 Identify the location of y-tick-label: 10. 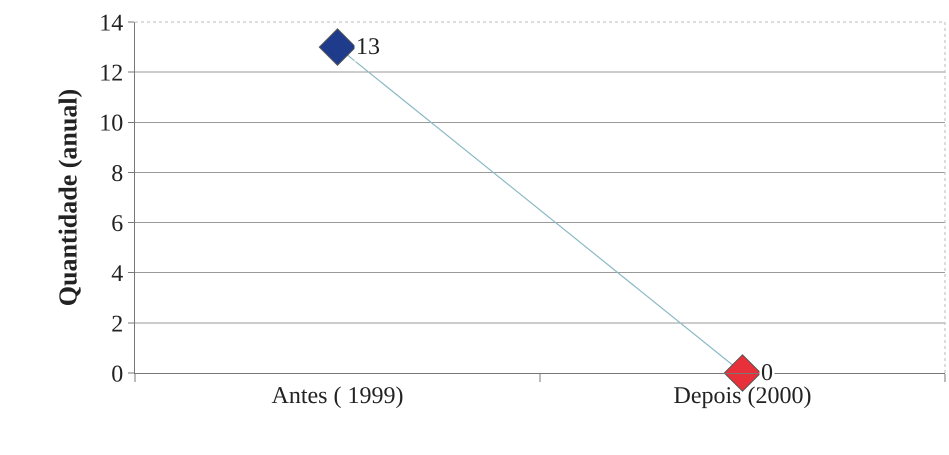
(111, 123).